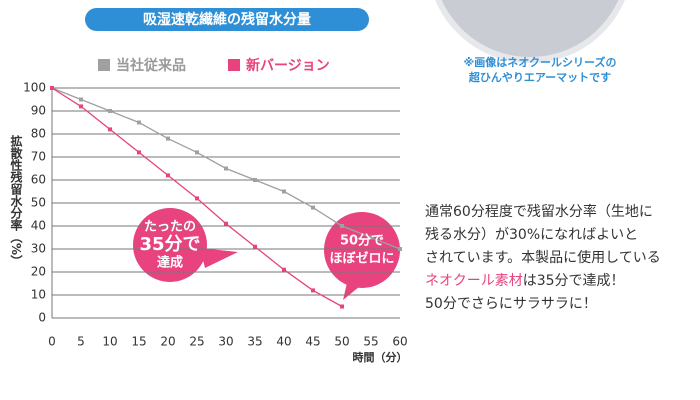  What do you see at coordinates (170, 263) in the screenshot?
I see `annotation-text: 達成` at bounding box center [170, 263].